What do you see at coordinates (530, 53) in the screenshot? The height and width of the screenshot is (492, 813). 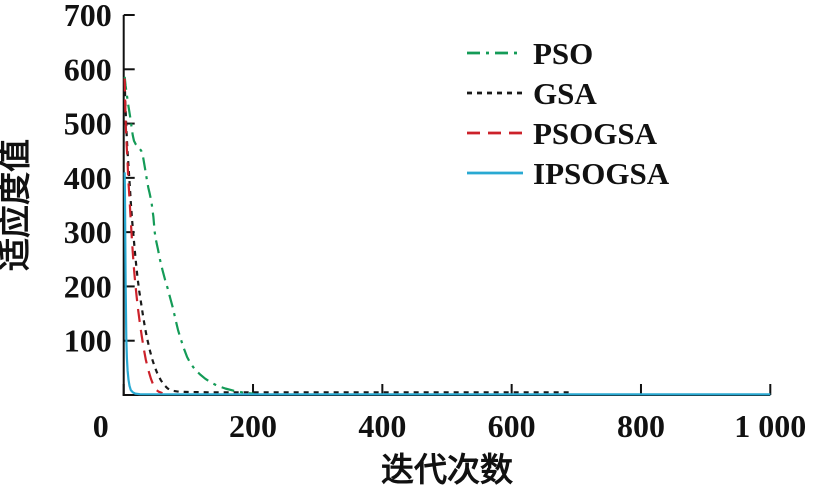 I see `legend-item-pso: PSO` at bounding box center [530, 53].